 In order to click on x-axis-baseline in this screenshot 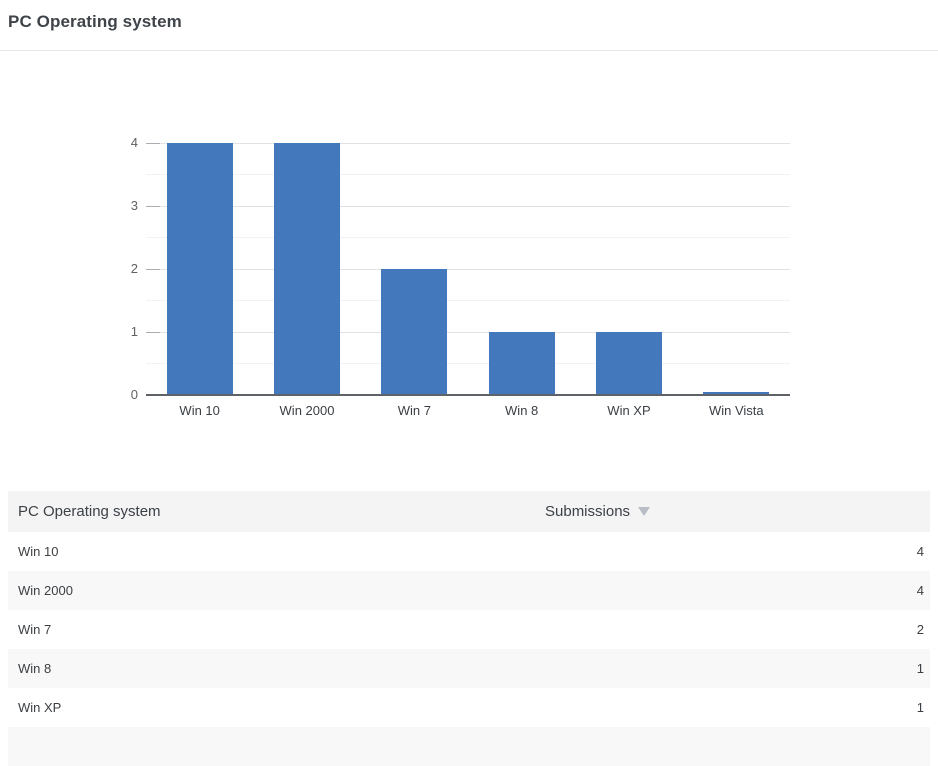, I will do `click(468, 395)`.